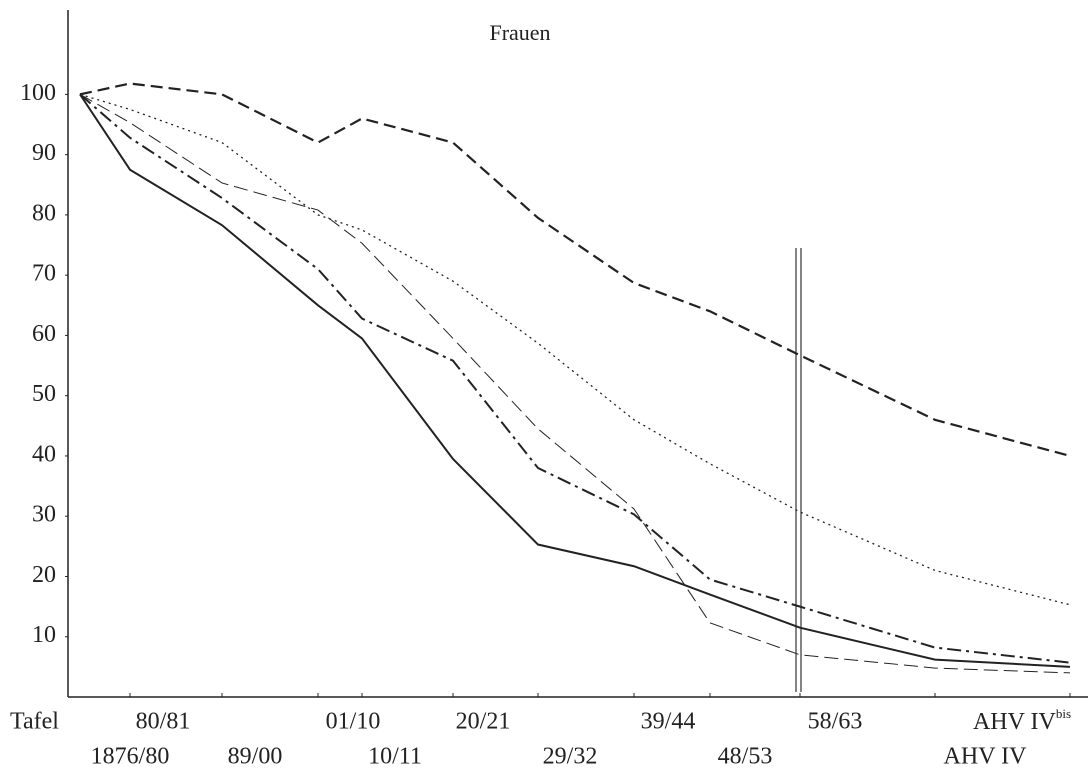 This screenshot has width=1090, height=776. What do you see at coordinates (1015, 722) in the screenshot?
I see `x-tick-label-main: AHV IV` at bounding box center [1015, 722].